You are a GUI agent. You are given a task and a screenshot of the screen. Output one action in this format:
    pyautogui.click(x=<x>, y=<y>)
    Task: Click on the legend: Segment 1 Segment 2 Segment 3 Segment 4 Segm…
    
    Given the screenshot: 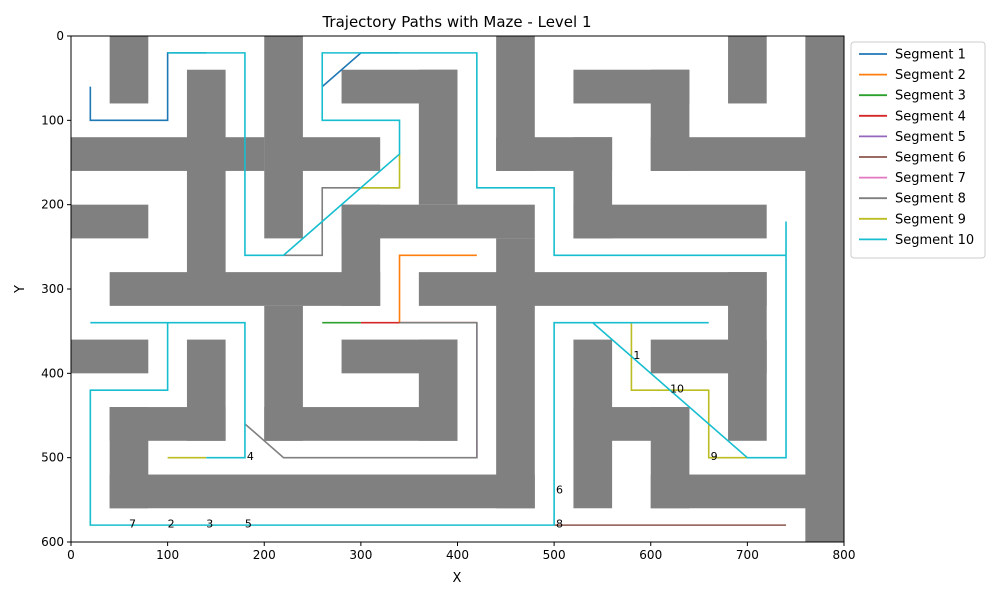 What is the action you would take?
    pyautogui.click(x=918, y=150)
    